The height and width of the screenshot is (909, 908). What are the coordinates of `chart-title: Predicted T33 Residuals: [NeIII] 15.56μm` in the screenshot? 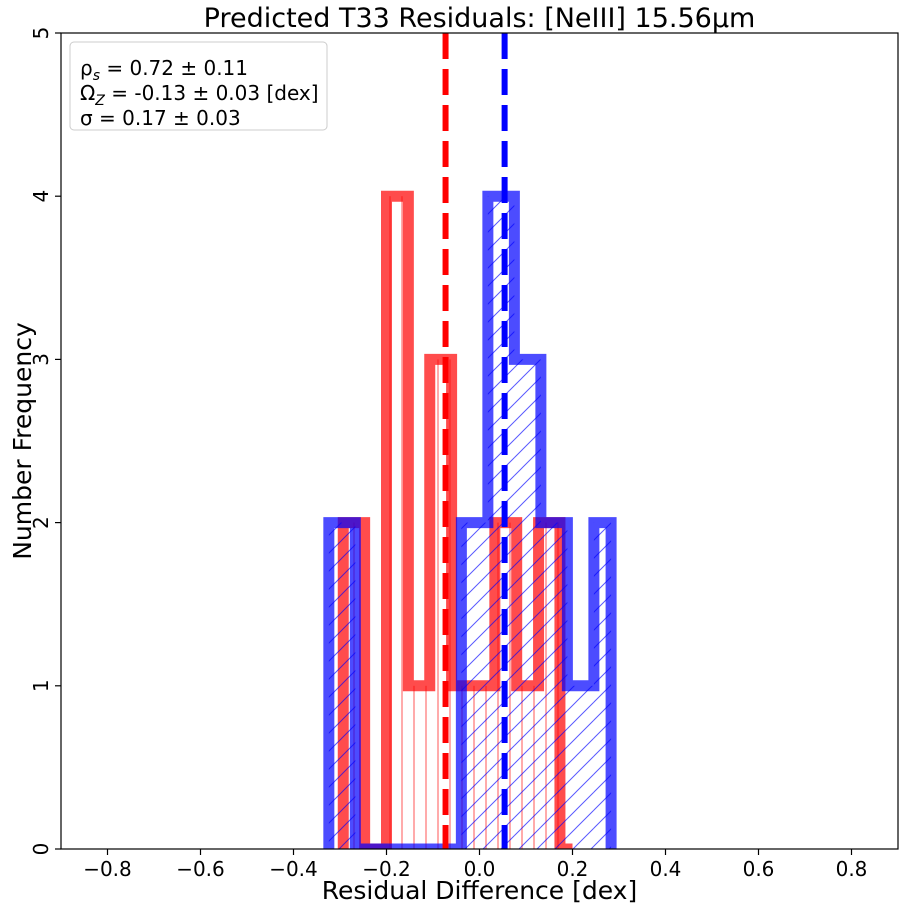 It's located at (480, 18).